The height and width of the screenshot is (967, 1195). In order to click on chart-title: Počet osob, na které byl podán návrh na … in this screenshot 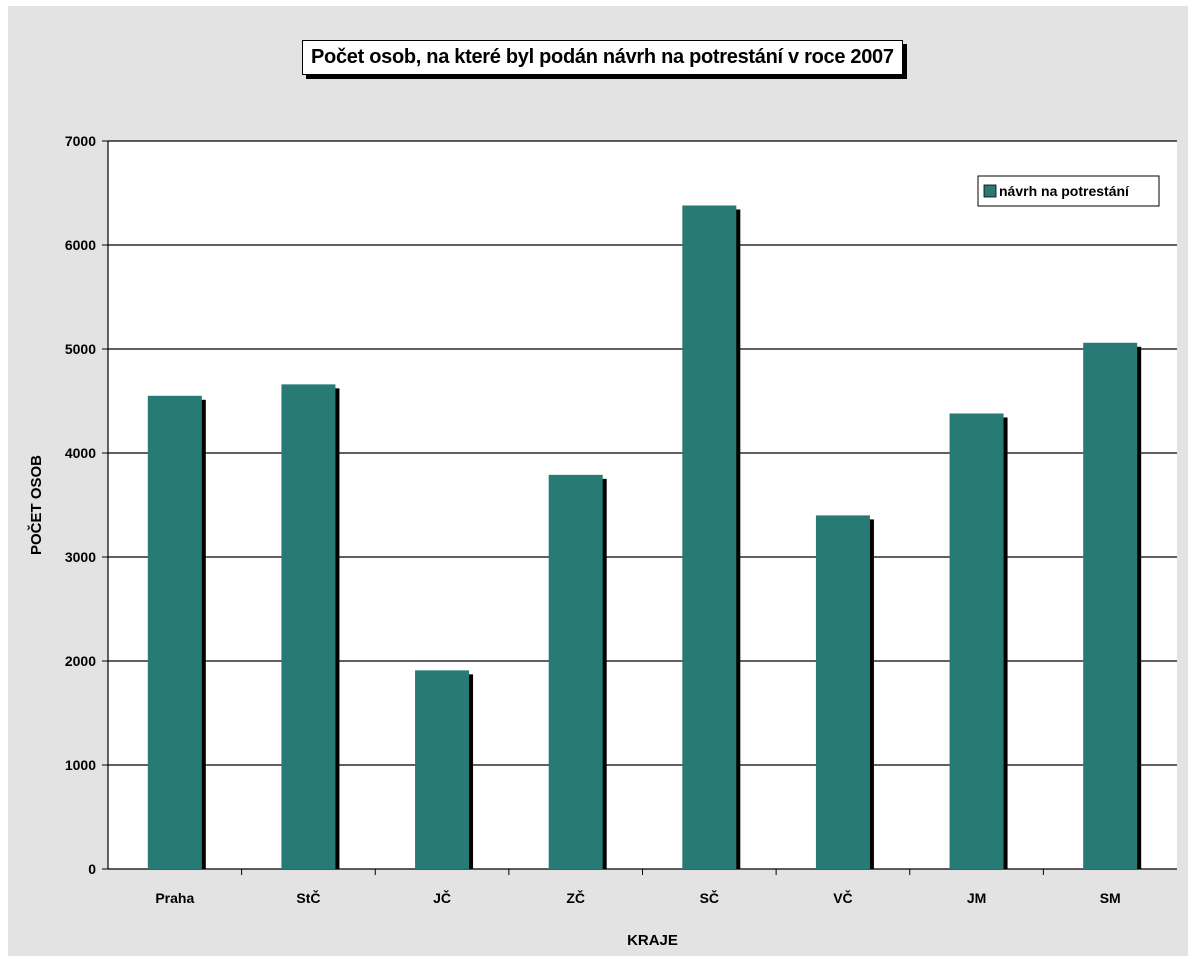, I will do `click(602, 57)`.